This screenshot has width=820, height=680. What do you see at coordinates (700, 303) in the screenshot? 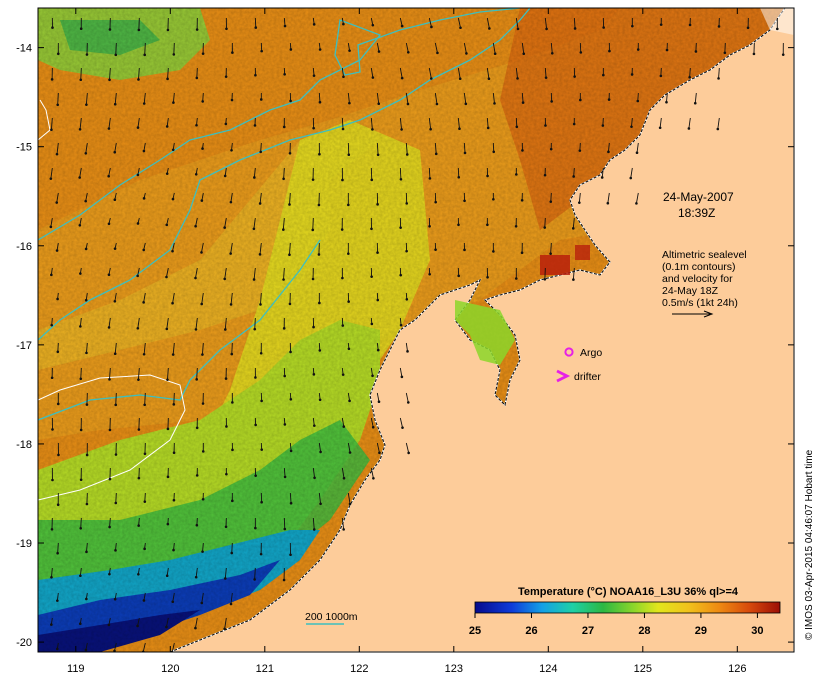
I see `altimetry-note-line: 0.5m/s (1kt 24h)` at bounding box center [700, 303].